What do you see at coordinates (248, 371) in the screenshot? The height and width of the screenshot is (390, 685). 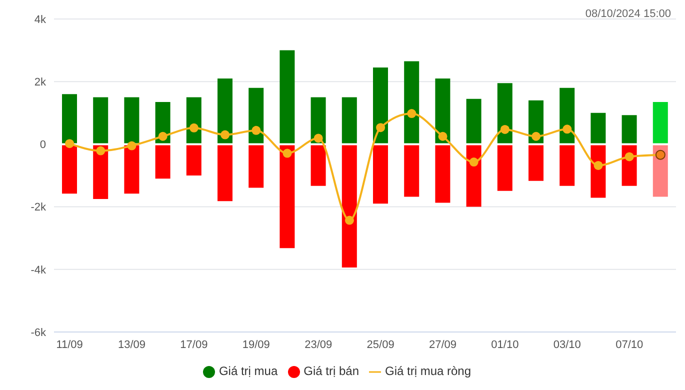 I see `legend-label: Giá trị mua` at bounding box center [248, 371].